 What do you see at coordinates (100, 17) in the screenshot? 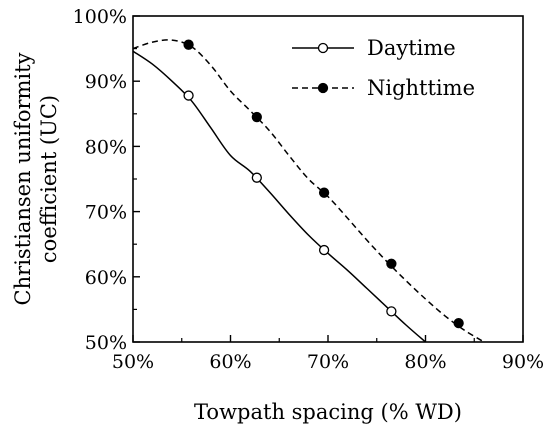
I see `y-tick-label: 100%` at bounding box center [100, 17].